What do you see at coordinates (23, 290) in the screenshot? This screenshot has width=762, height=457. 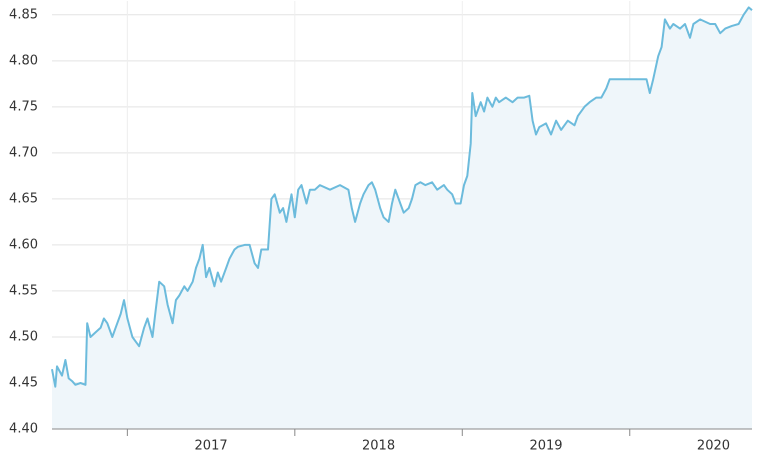 I see `y-tick-label: 4.55` at bounding box center [23, 290].